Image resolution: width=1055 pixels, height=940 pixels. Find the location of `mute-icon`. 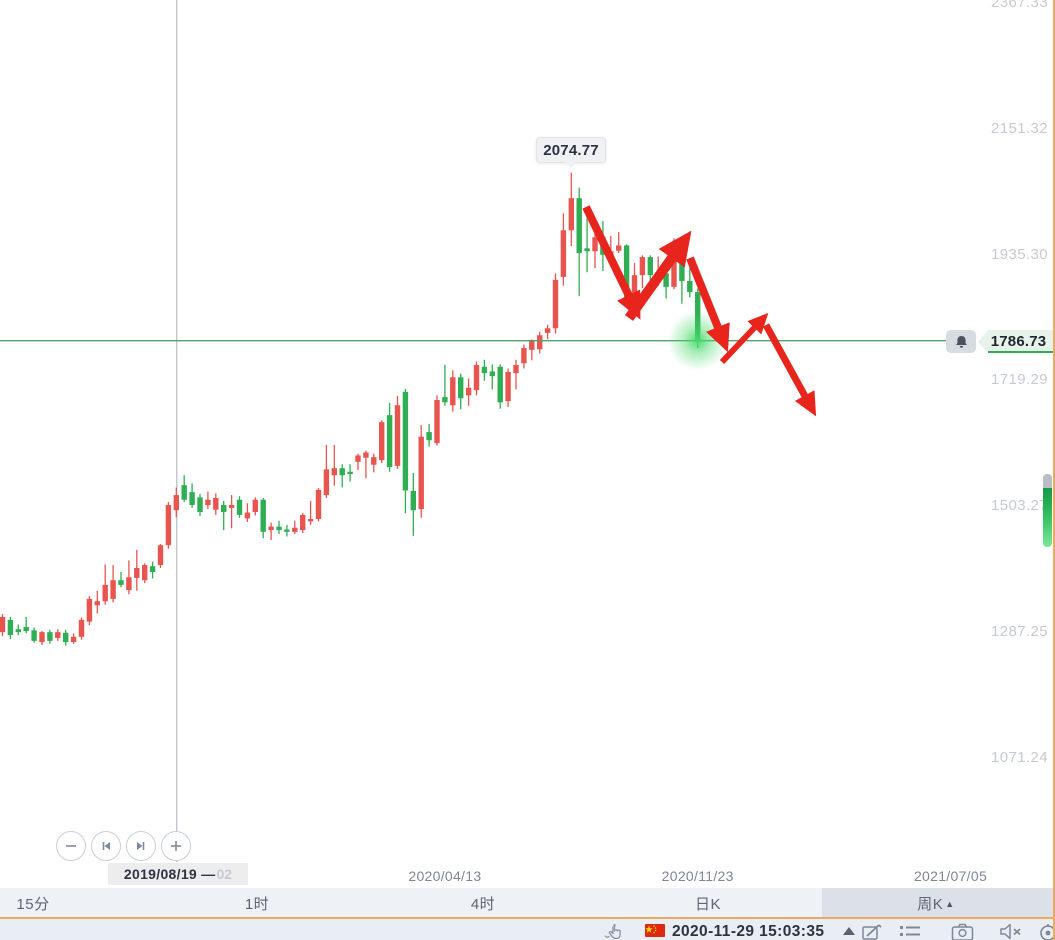

mute-icon is located at coordinates (1010, 931).